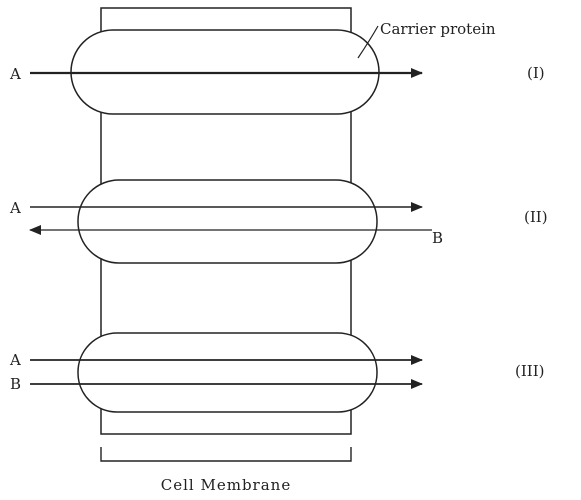  What do you see at coordinates (426, 39) in the screenshot?
I see `carrier-protein-callout: Carrier protein` at bounding box center [426, 39].